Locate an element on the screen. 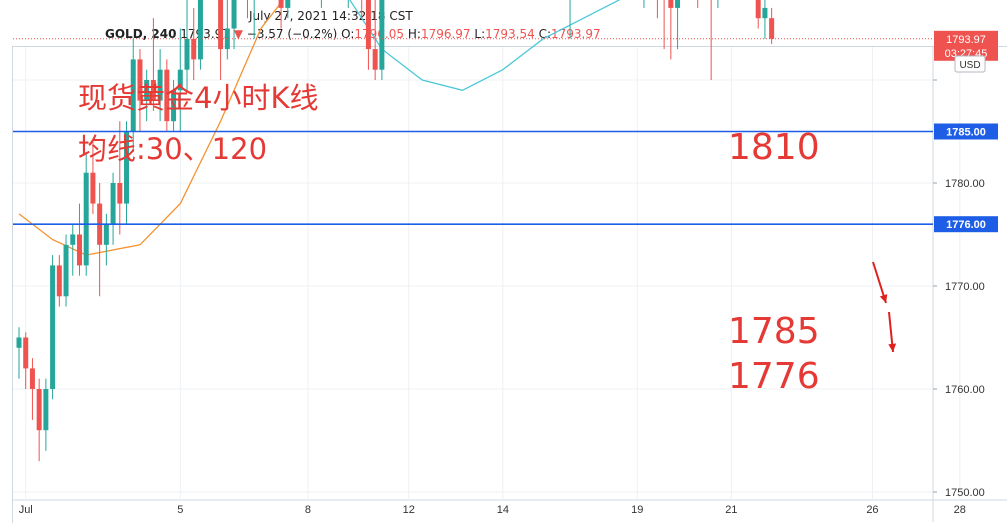 The height and width of the screenshot is (523, 1007). symbol-label: GOLD, 240 is located at coordinates (141, 34).